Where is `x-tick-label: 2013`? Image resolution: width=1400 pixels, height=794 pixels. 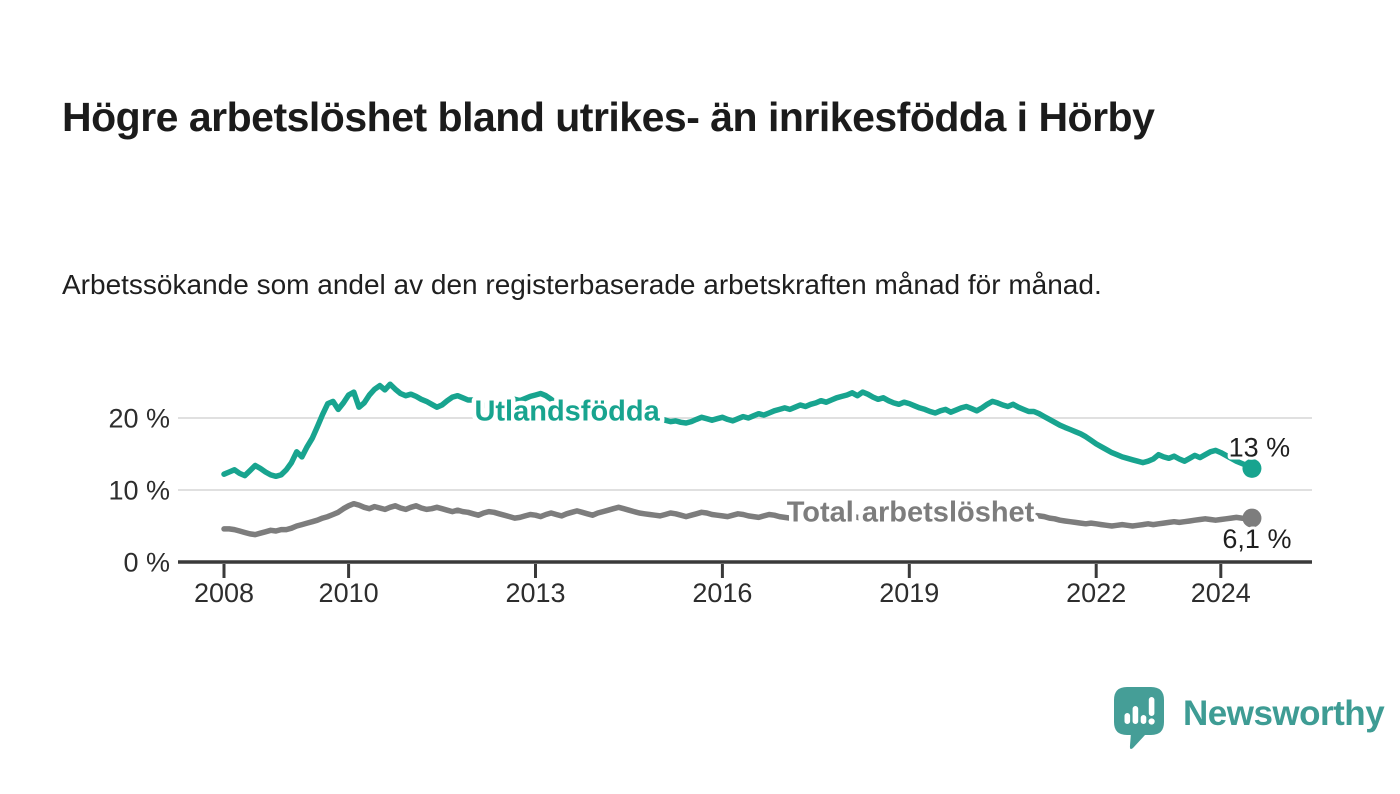
x-tick-label: 2013 is located at coordinates (535, 593).